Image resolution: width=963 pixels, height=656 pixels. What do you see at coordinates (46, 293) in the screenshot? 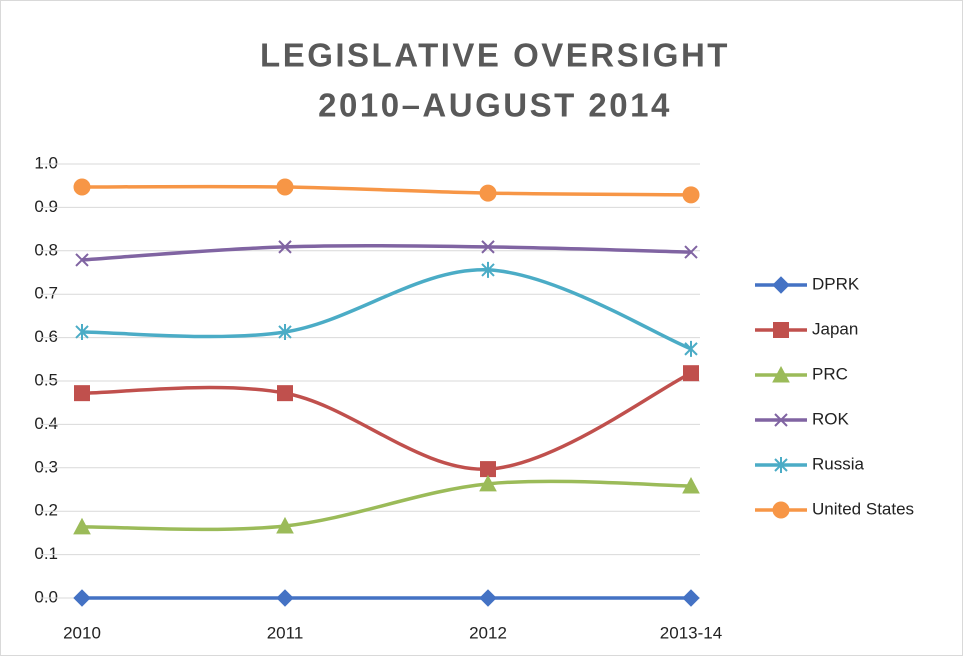
I see `y-tick-label: 0.7` at bounding box center [46, 293].